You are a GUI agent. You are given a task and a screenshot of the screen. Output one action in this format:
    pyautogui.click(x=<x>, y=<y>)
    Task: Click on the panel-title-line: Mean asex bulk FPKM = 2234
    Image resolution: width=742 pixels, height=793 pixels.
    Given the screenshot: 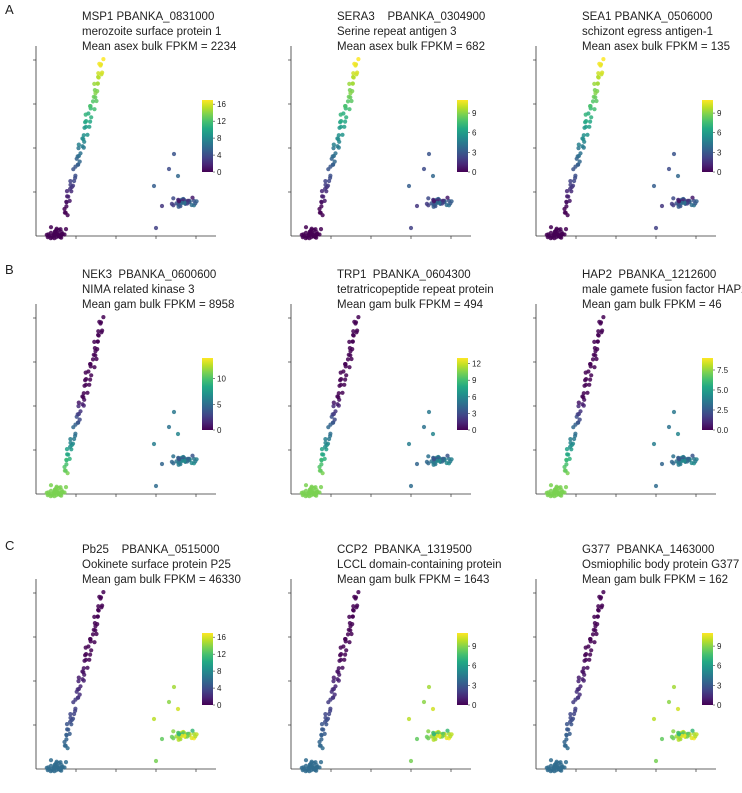 What is the action you would take?
    pyautogui.click(x=159, y=47)
    